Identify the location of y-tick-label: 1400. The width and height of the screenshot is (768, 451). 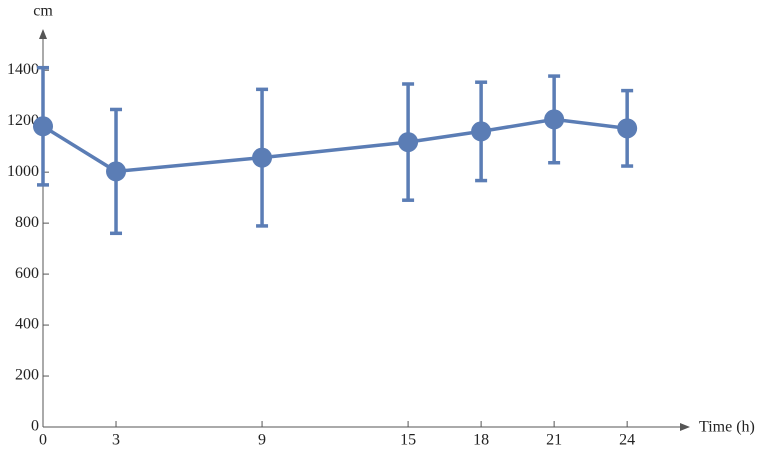
(23, 69).